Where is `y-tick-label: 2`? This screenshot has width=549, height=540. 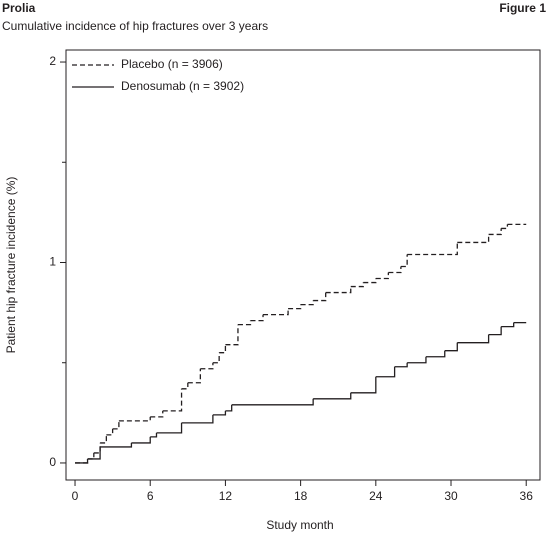 y-tick-label: 2 is located at coordinates (52, 61).